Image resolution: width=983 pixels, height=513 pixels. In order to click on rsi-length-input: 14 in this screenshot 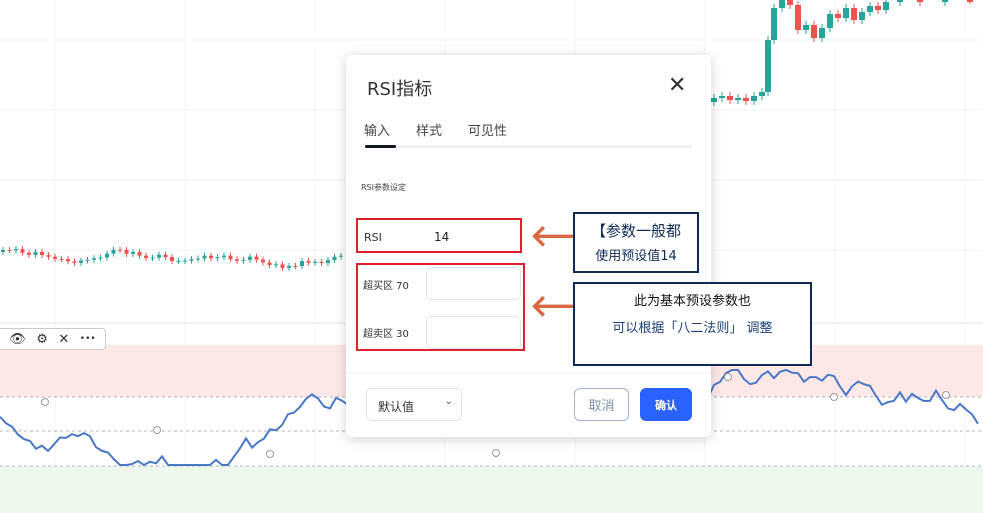, I will do `click(473, 236)`.